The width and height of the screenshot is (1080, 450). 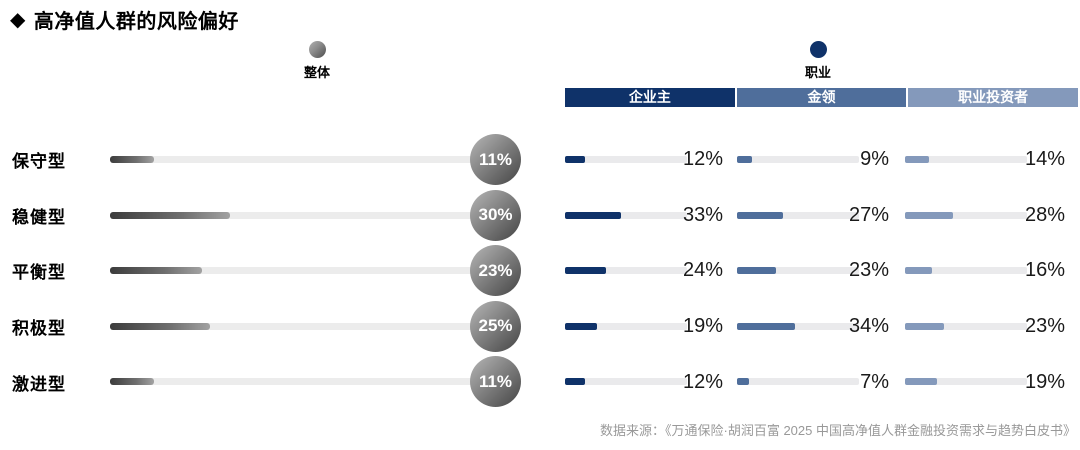 What do you see at coordinates (39, 162) in the screenshot?
I see `risk-type-label: 保守型` at bounding box center [39, 162].